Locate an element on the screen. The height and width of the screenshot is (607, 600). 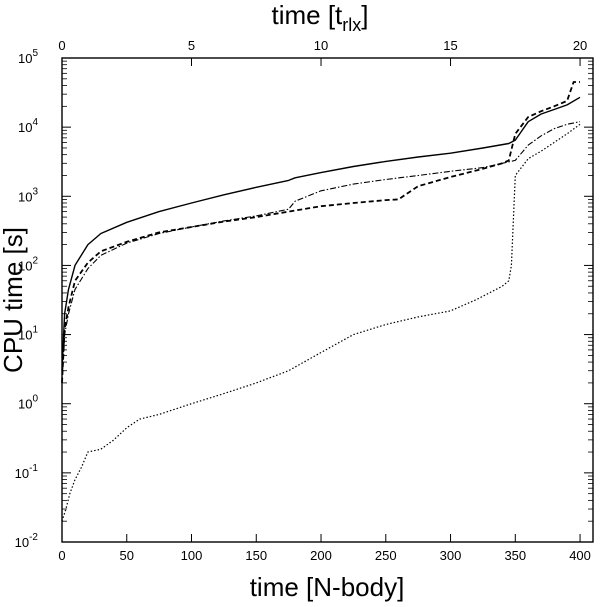
x2-tick-label: 20 is located at coordinates (580, 45).